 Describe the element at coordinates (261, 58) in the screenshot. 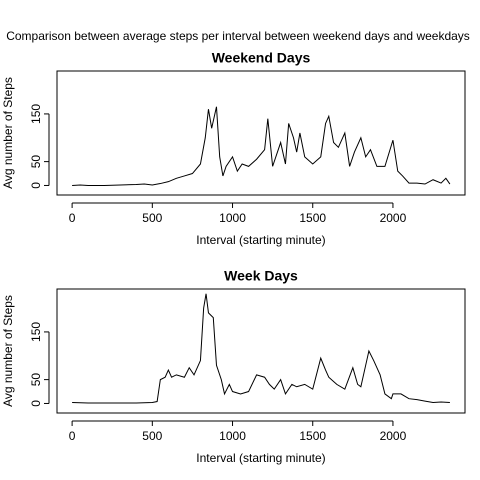

I see `panel-title: Weekend Days` at that location.